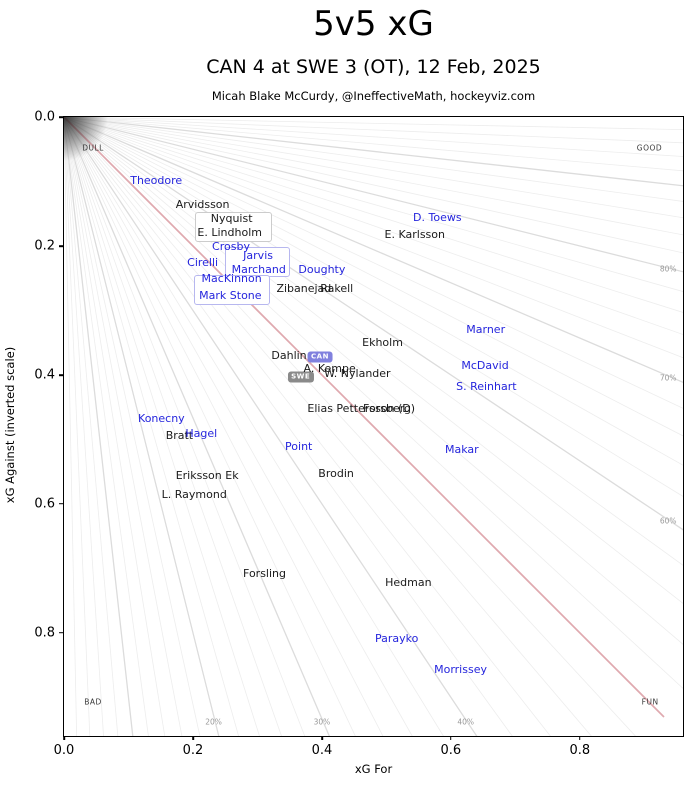 The image size is (691, 788). What do you see at coordinates (304, 289) in the screenshot?
I see `player-label: Zibanejad` at bounding box center [304, 289].